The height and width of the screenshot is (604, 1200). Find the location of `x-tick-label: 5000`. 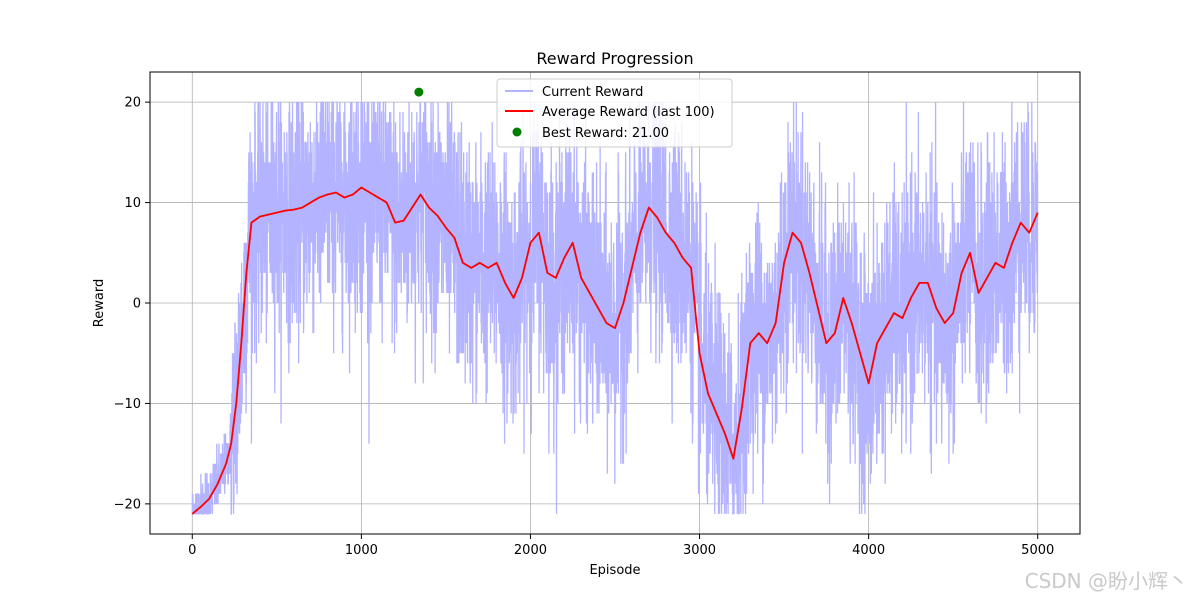

x-tick-label: 5000 is located at coordinates (1037, 550).